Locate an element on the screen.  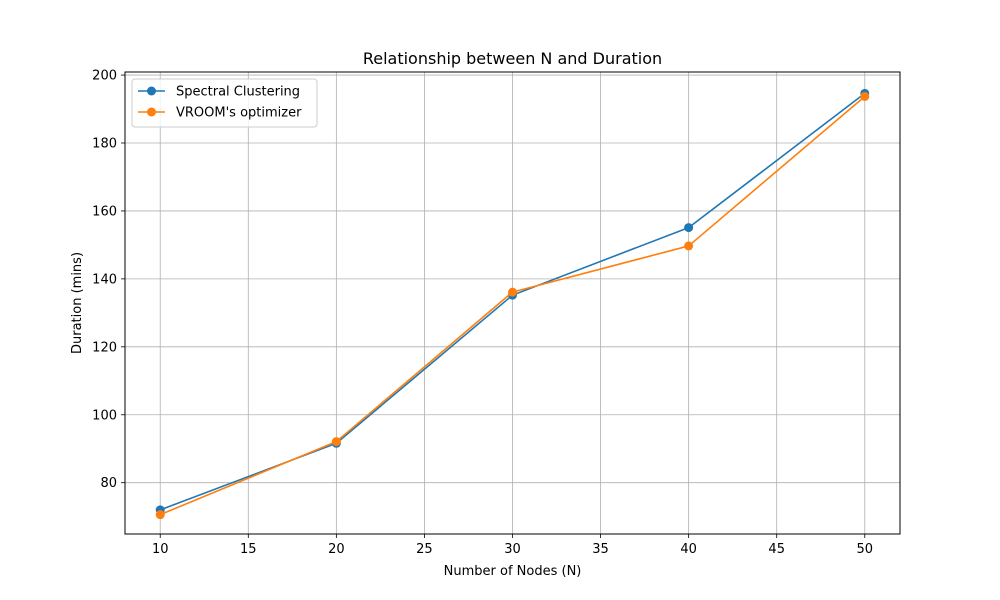
x-tick-label: 15 is located at coordinates (248, 549).